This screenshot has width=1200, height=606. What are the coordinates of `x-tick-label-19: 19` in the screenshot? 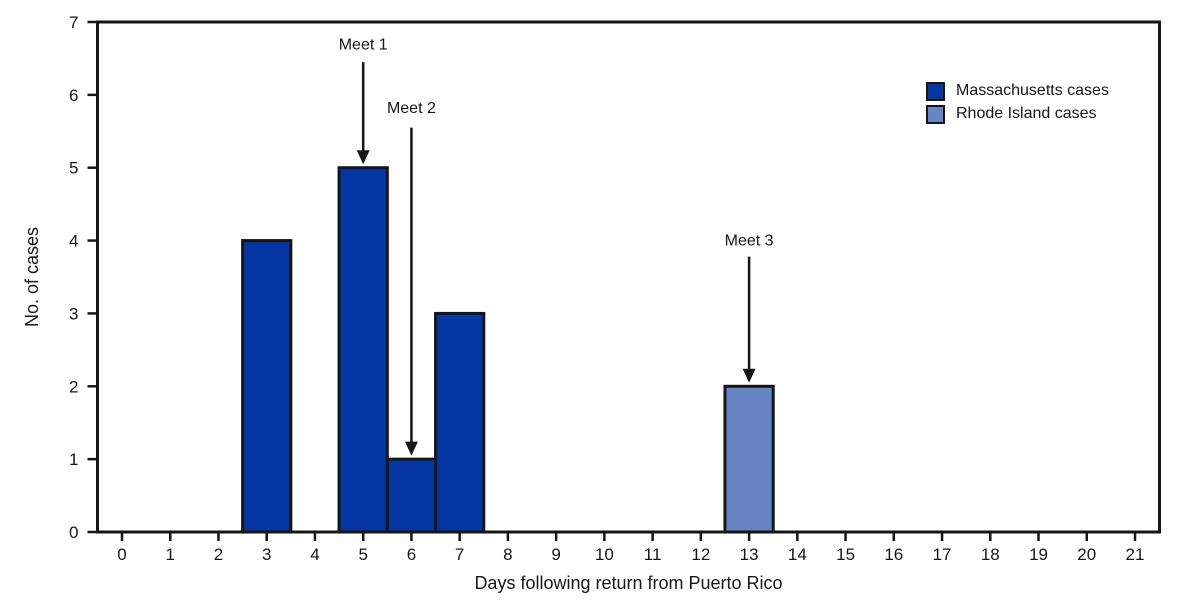 It's located at (1038, 554).